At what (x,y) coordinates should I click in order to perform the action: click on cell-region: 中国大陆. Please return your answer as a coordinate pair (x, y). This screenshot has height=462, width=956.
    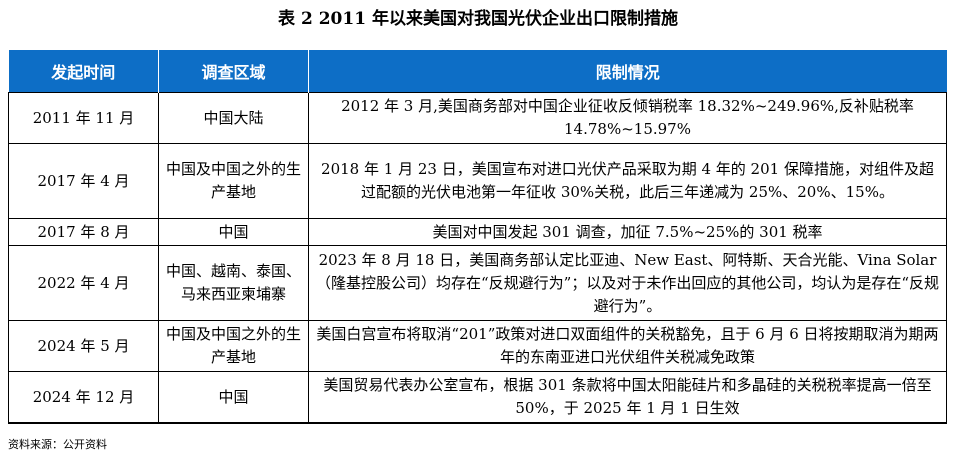
    Looking at the image, I should click on (233, 118).